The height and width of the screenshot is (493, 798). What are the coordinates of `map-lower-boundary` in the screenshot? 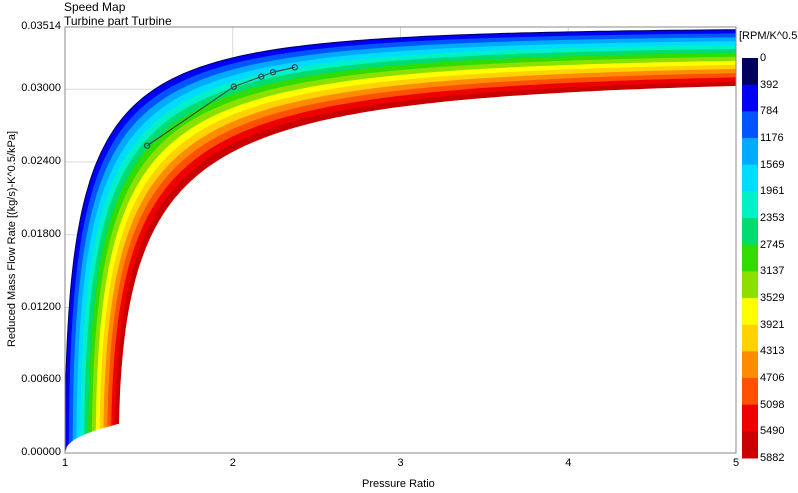 It's located at (94, 438).